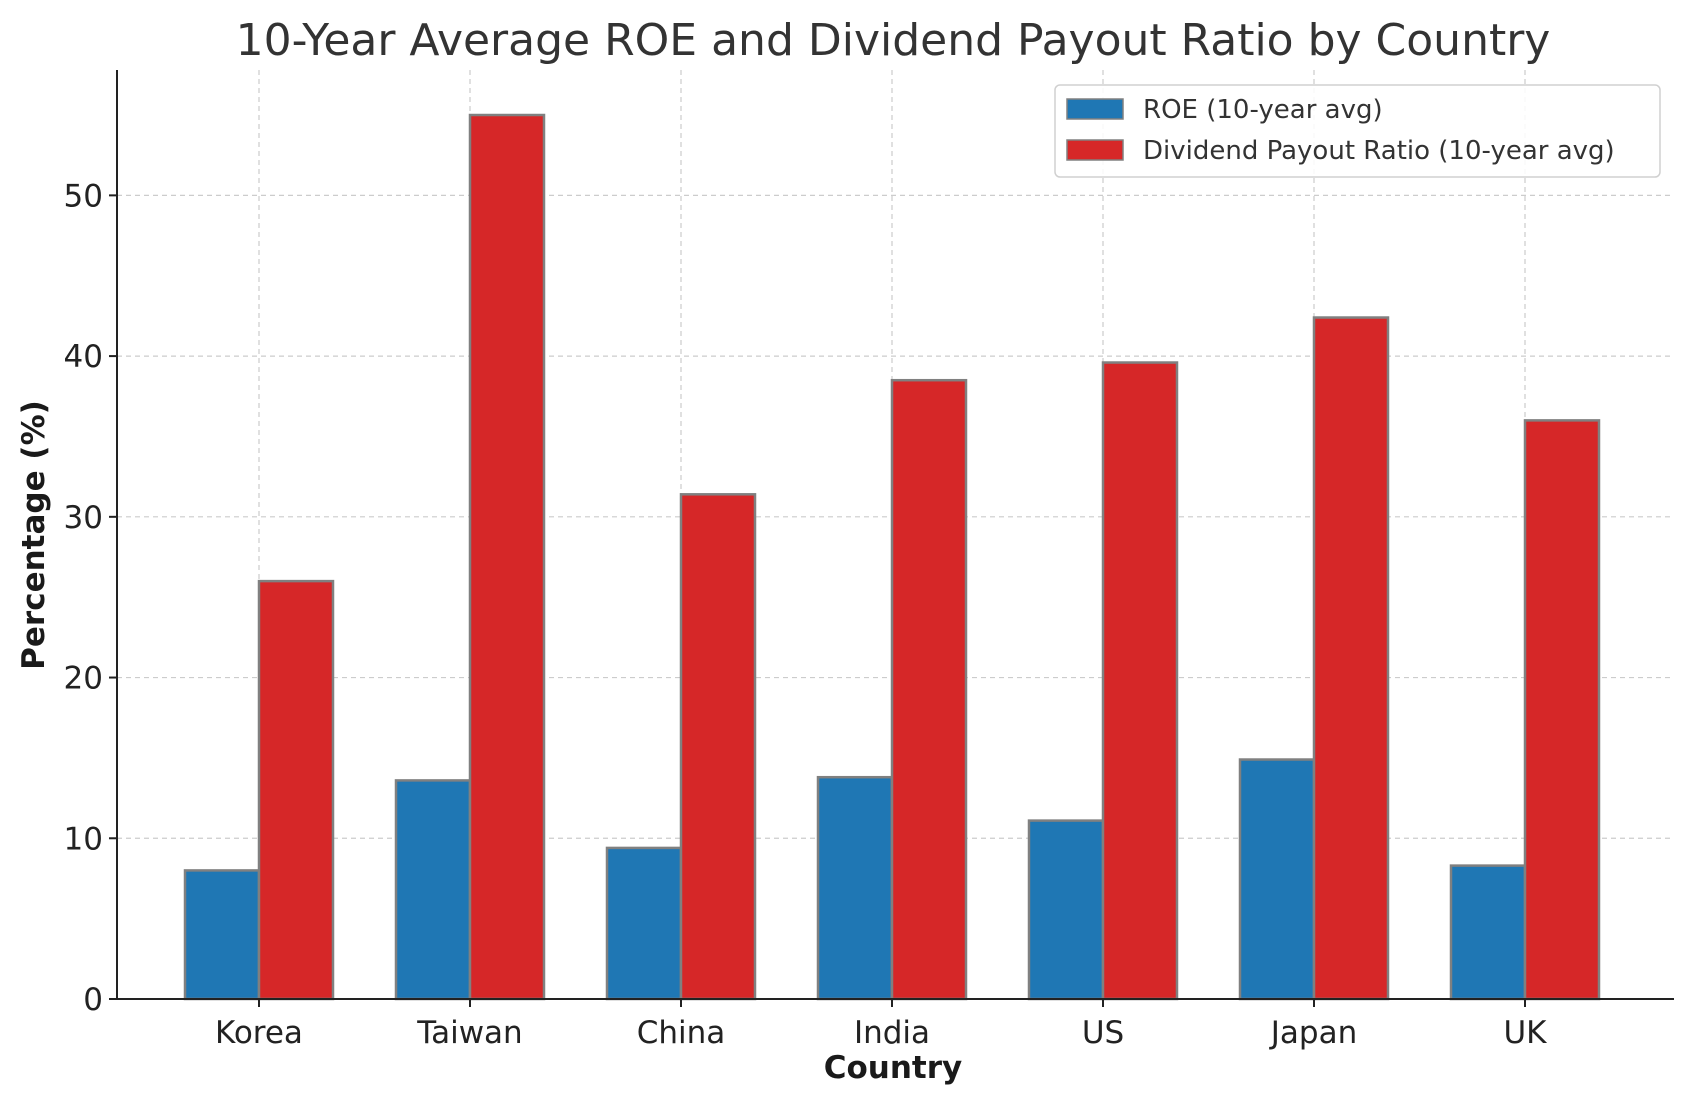 This screenshot has height=1101, width=1686. Describe the element at coordinates (1277, 879) in the screenshot. I see `bar-roe-japan` at that location.